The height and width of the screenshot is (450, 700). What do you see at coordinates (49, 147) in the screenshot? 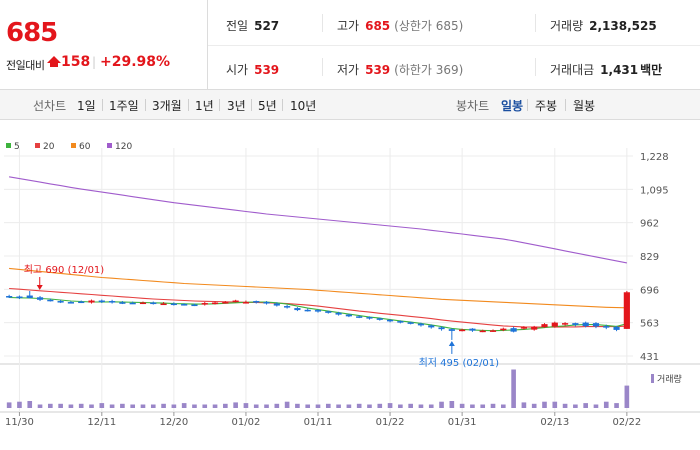
I see `legend-label-20: 20` at bounding box center [49, 147].